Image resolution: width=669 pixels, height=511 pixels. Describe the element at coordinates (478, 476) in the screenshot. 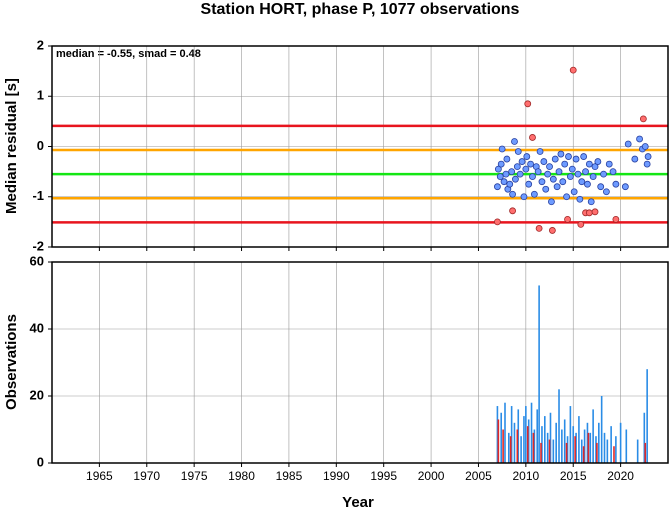

I see `x-tick-label: 2005` at that location.